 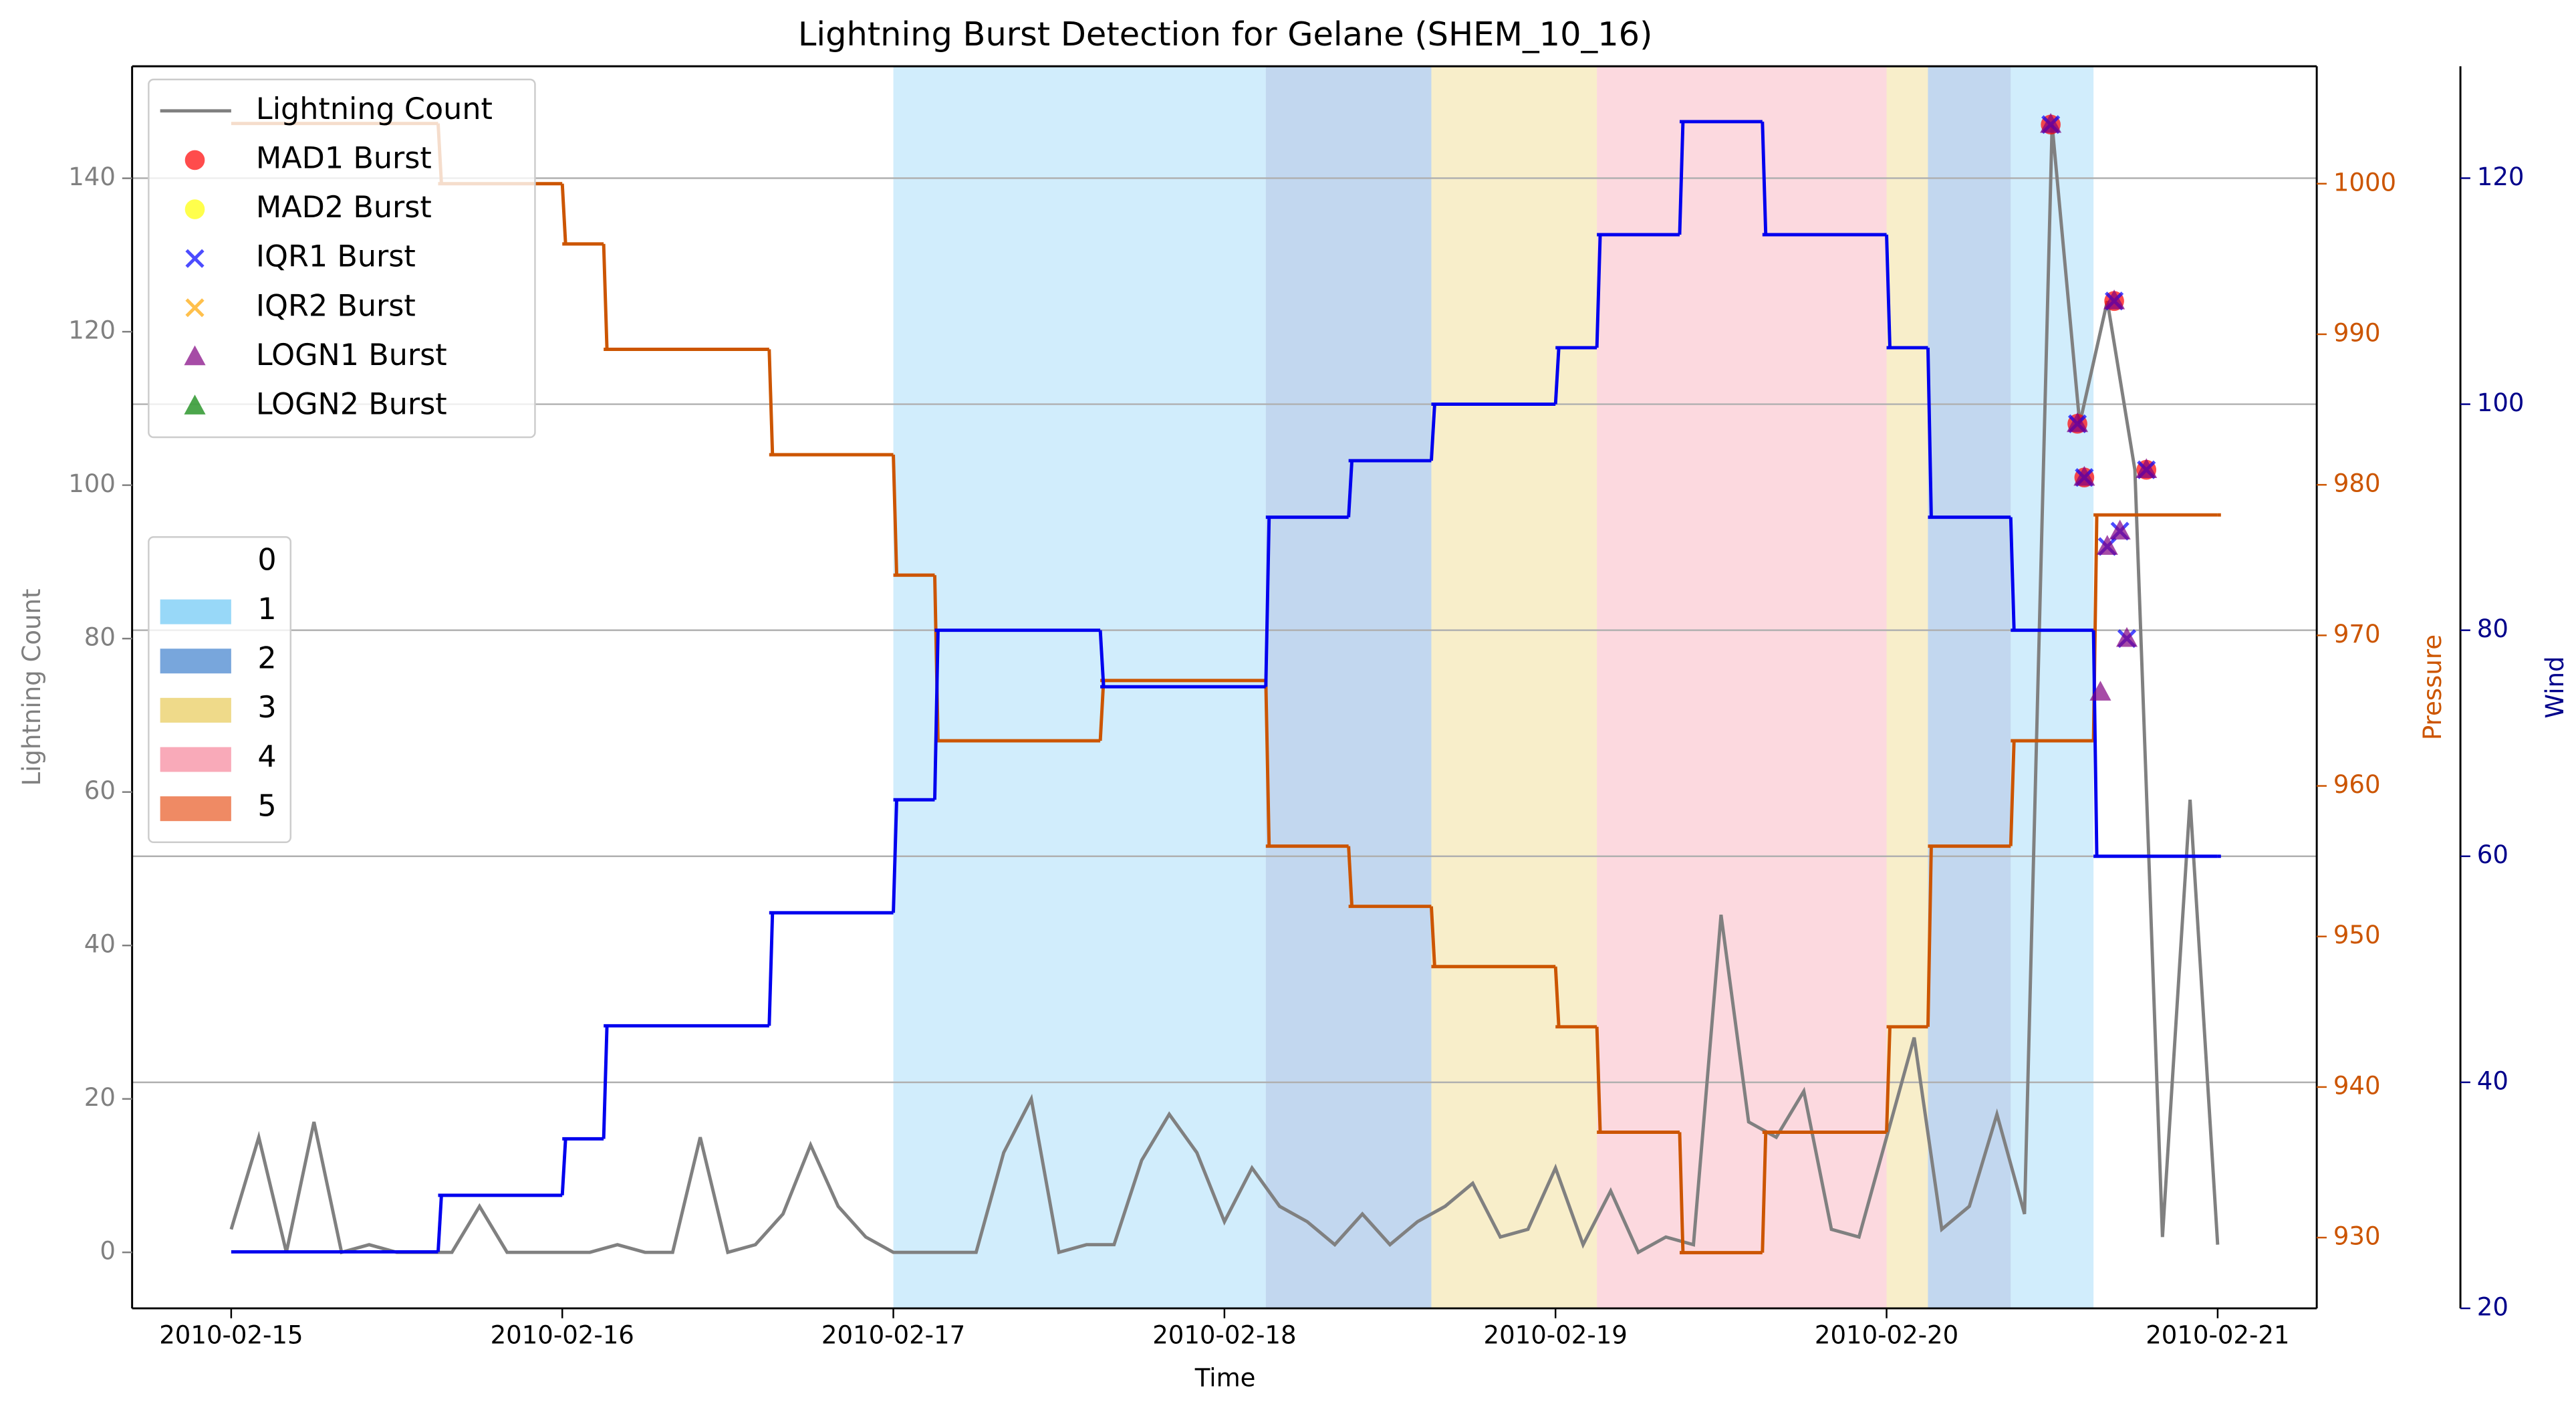 What do you see at coordinates (92, 330) in the screenshot?
I see `y-tick-label: 120` at bounding box center [92, 330].